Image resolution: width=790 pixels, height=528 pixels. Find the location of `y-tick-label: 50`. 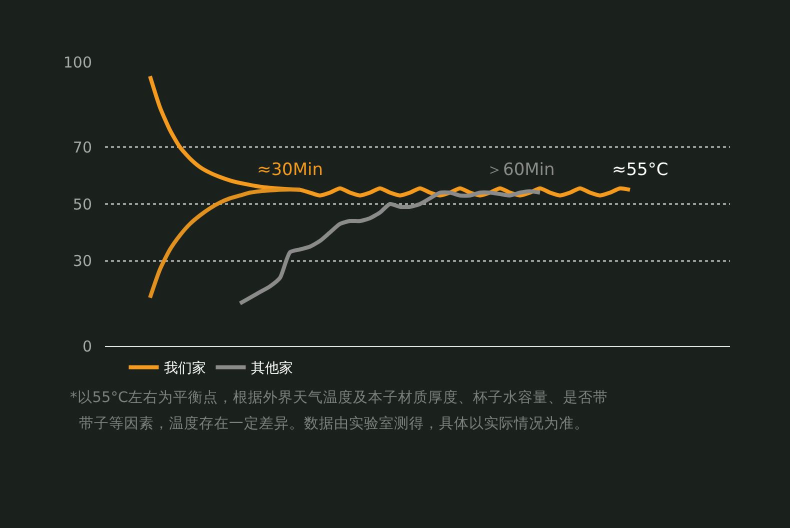

y-tick-label: 50 is located at coordinates (82, 204).